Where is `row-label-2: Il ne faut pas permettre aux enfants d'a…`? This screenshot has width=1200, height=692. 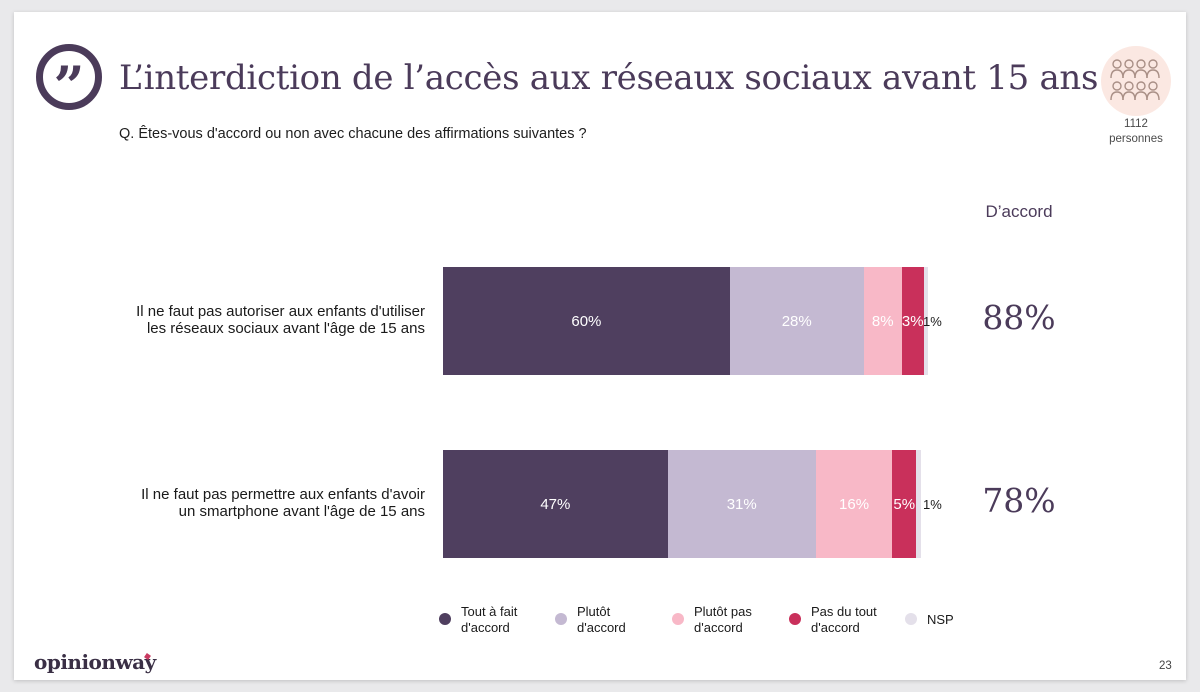
row-label-2: Il ne faut pas permettre aux enfants d'a… is located at coordinates (283, 503).